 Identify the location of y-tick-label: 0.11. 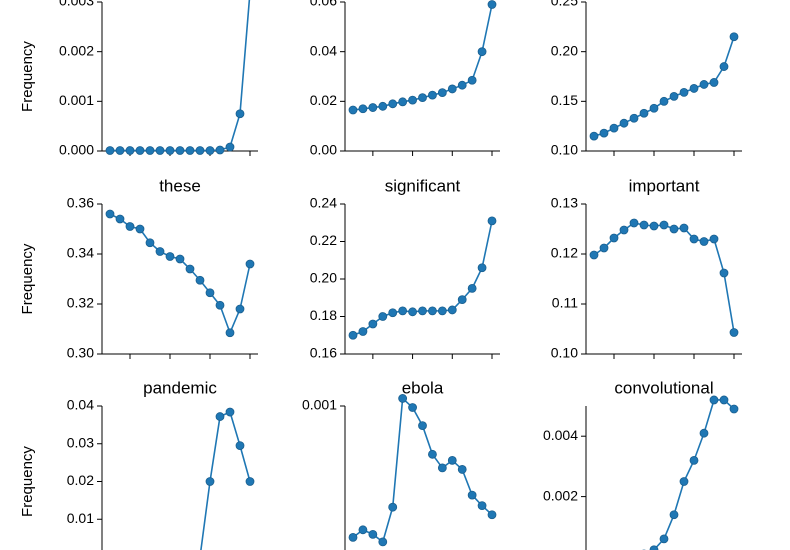
(565, 303).